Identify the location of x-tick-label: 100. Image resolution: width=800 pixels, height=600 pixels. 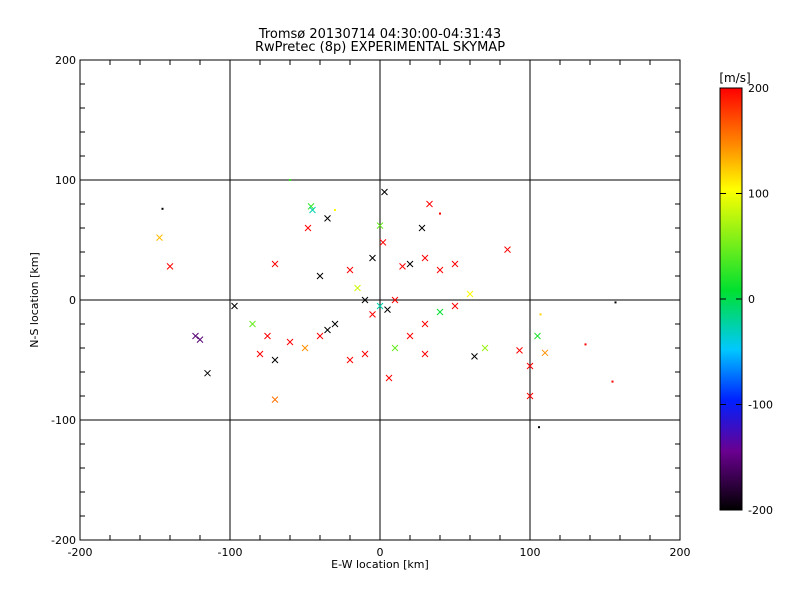
(530, 552).